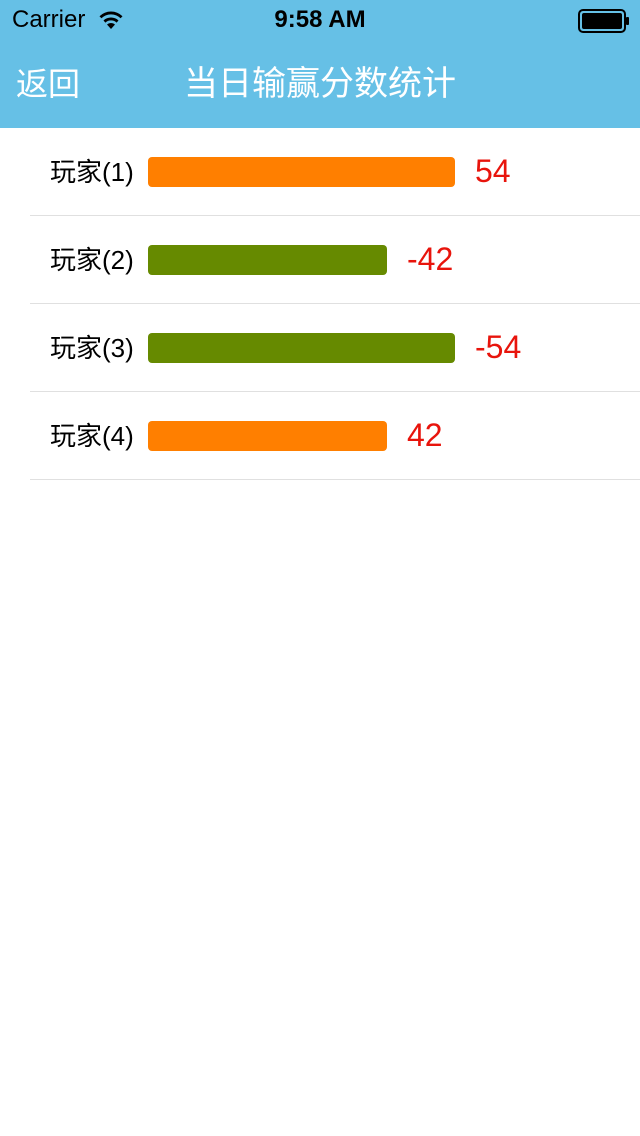 This screenshot has width=640, height=1136. I want to click on page-title: 当日输赢分数统计, so click(320, 84).